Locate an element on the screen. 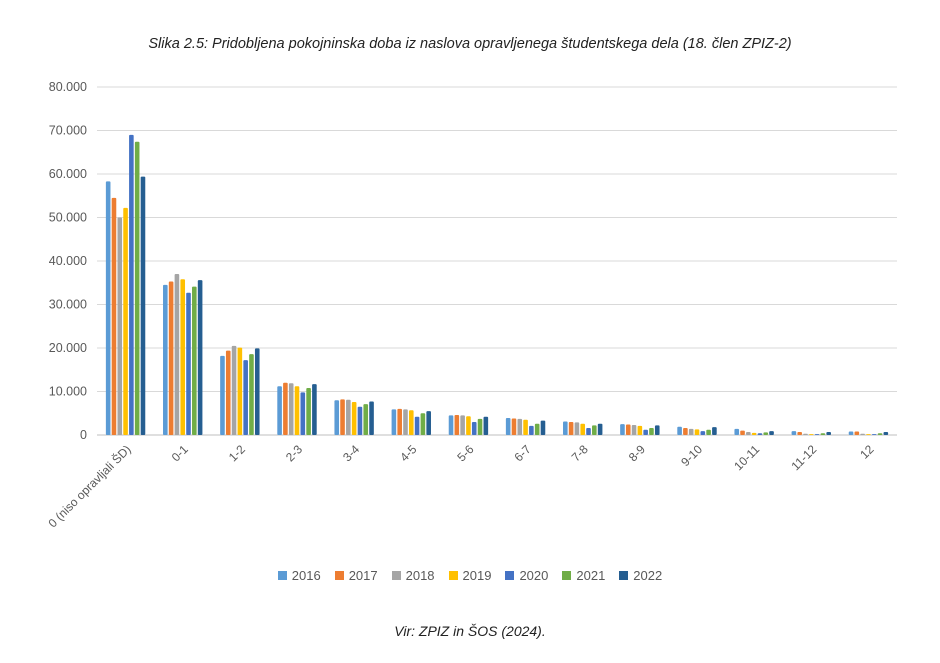 Image resolution: width=940 pixels, height=663 pixels. legend: 2016 2017 2018 2019 2020 2021 2022 is located at coordinates (470, 575).